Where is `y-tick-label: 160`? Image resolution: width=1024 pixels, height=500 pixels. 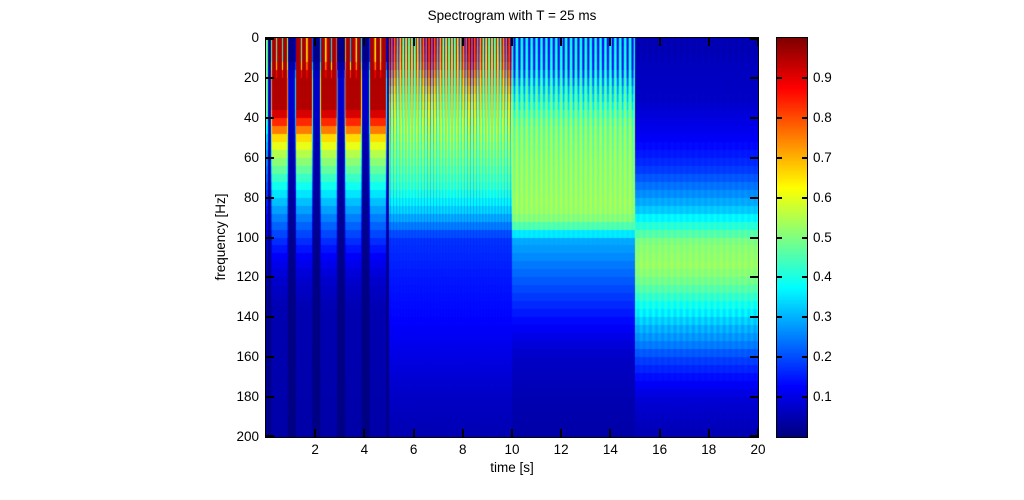 y-tick-label: 160 is located at coordinates (247, 357).